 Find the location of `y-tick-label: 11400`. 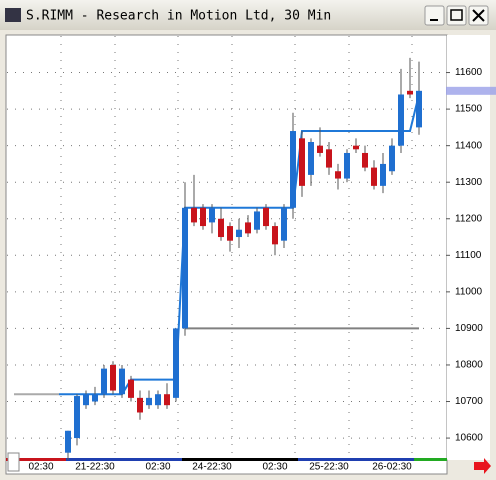

y-tick-label: 11400 is located at coordinates (469, 145).